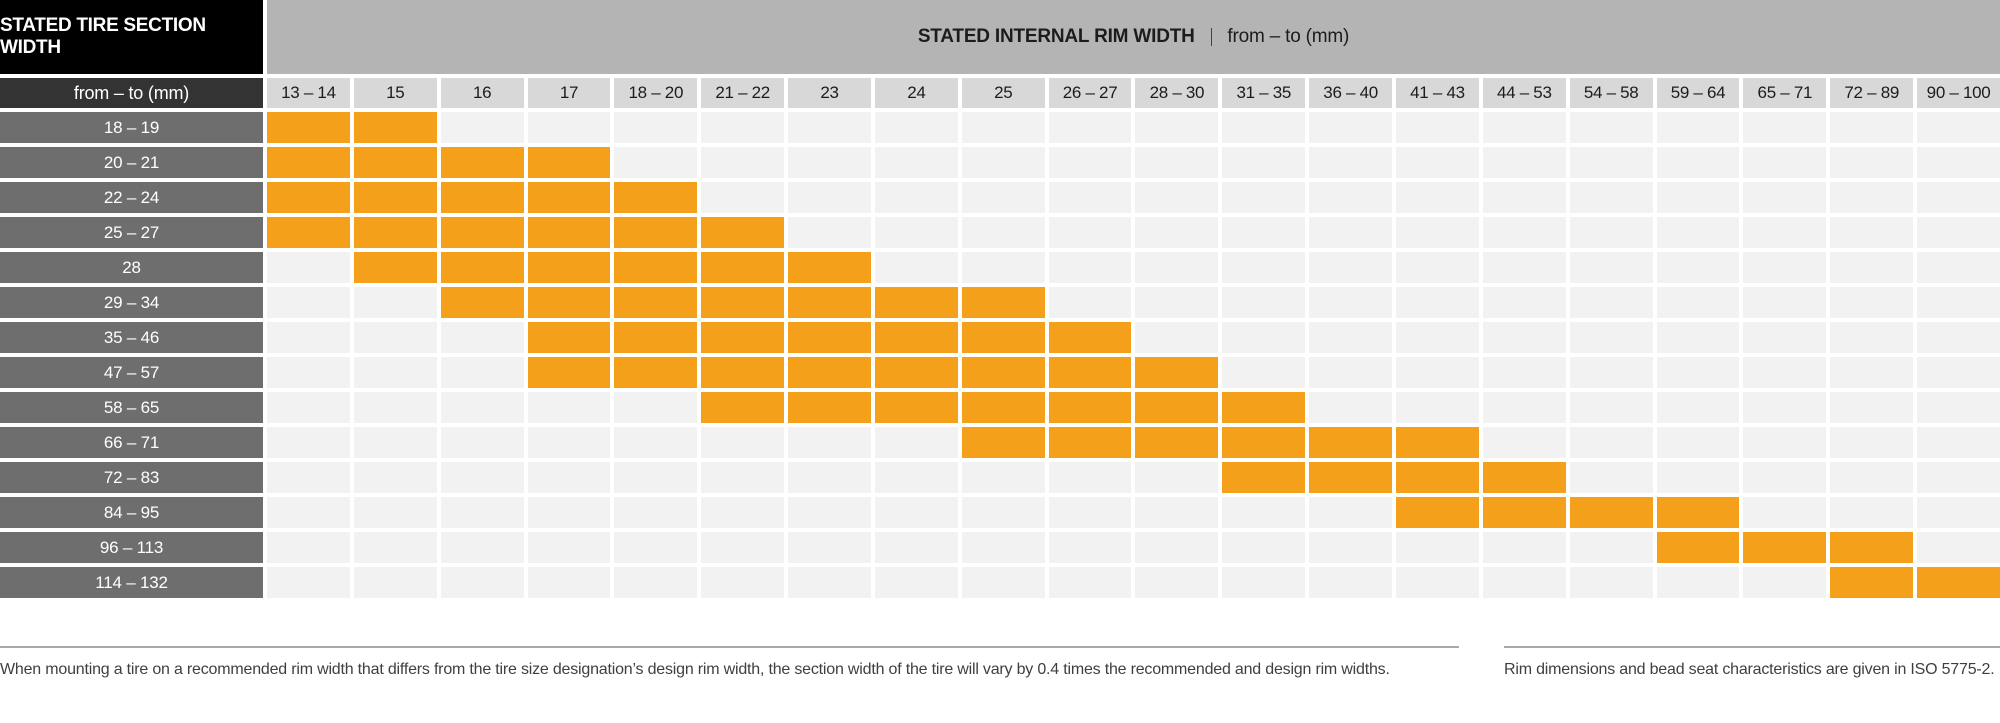 The height and width of the screenshot is (723, 2000). Describe the element at coordinates (131, 232) in the screenshot. I see `row-label: 25 – 27` at that location.